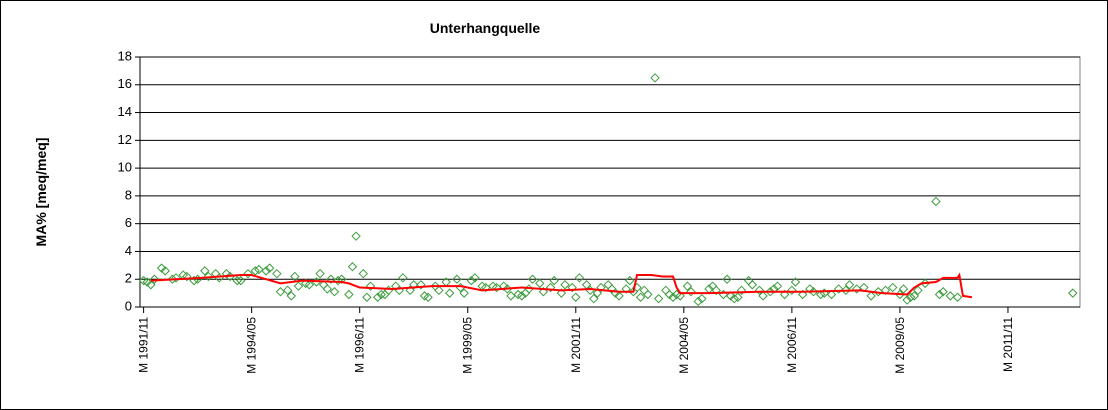 The width and height of the screenshot is (1108, 410). I want to click on x-tick-label: M 2006/11, so click(792, 345).